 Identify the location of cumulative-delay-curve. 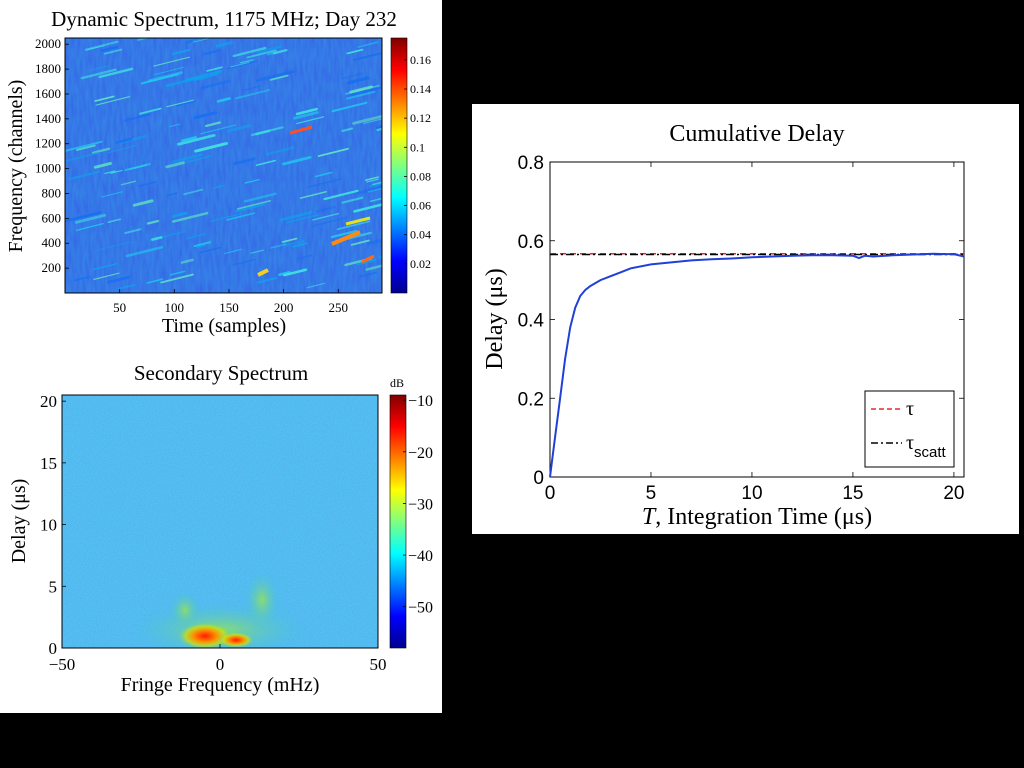
(757, 365).